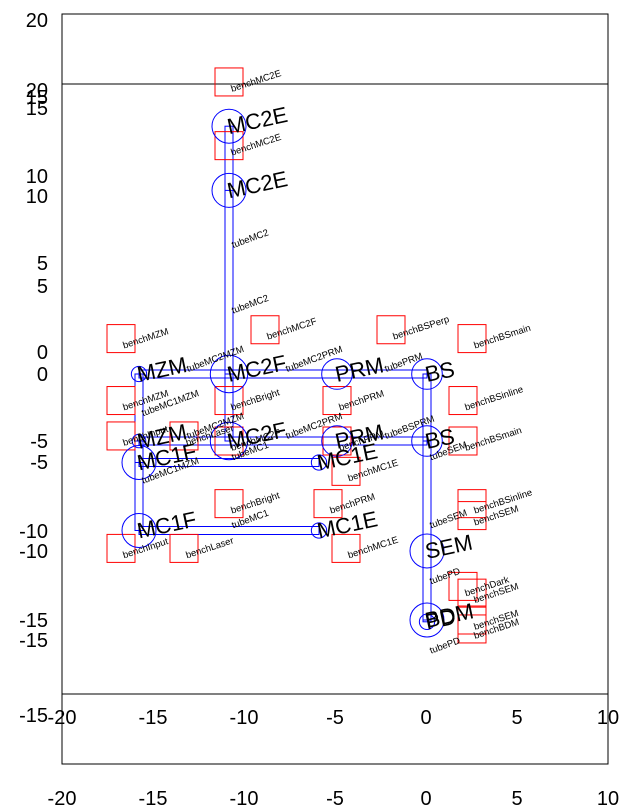 This screenshot has height=812, width=621. What do you see at coordinates (33, 552) in the screenshot?
I see `inner-y-tick-label: -10` at bounding box center [33, 552].